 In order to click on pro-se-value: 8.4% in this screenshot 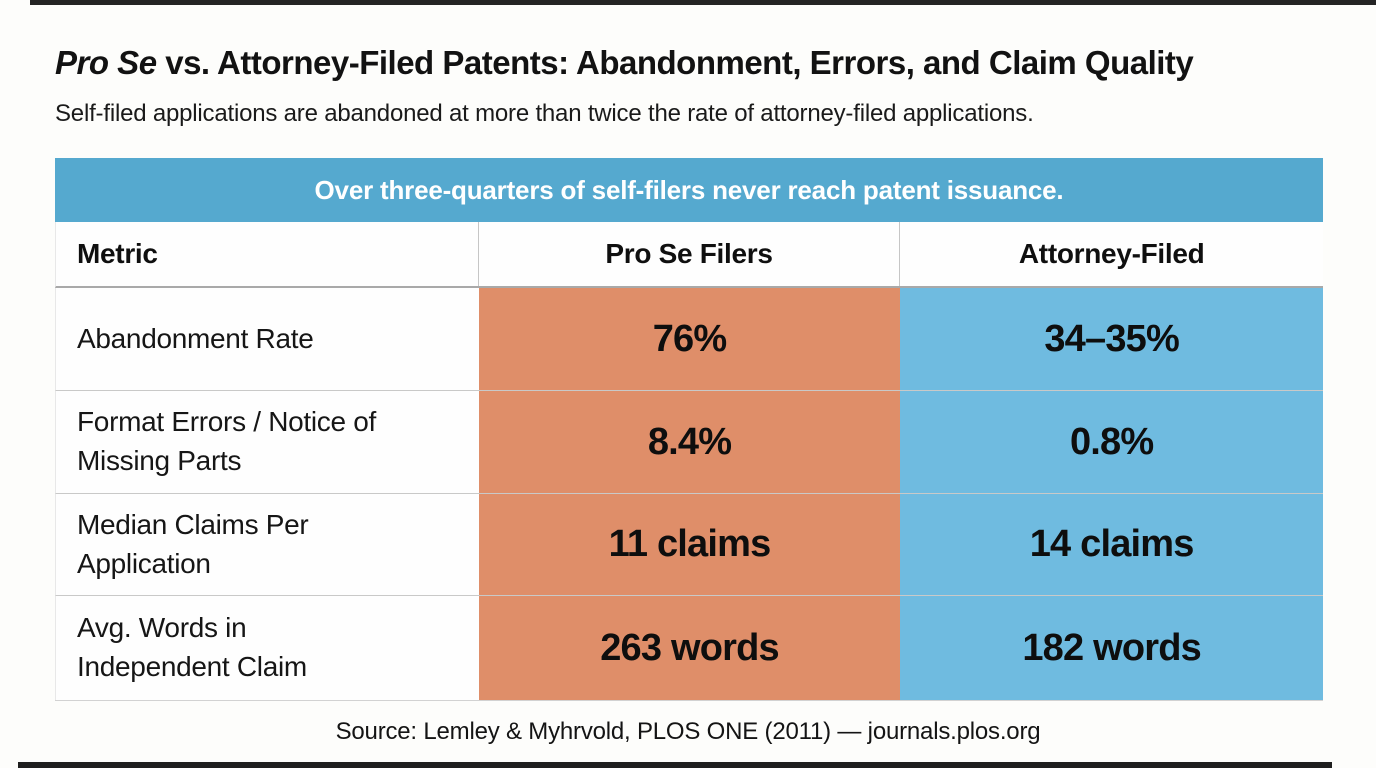, I will do `click(689, 442)`.